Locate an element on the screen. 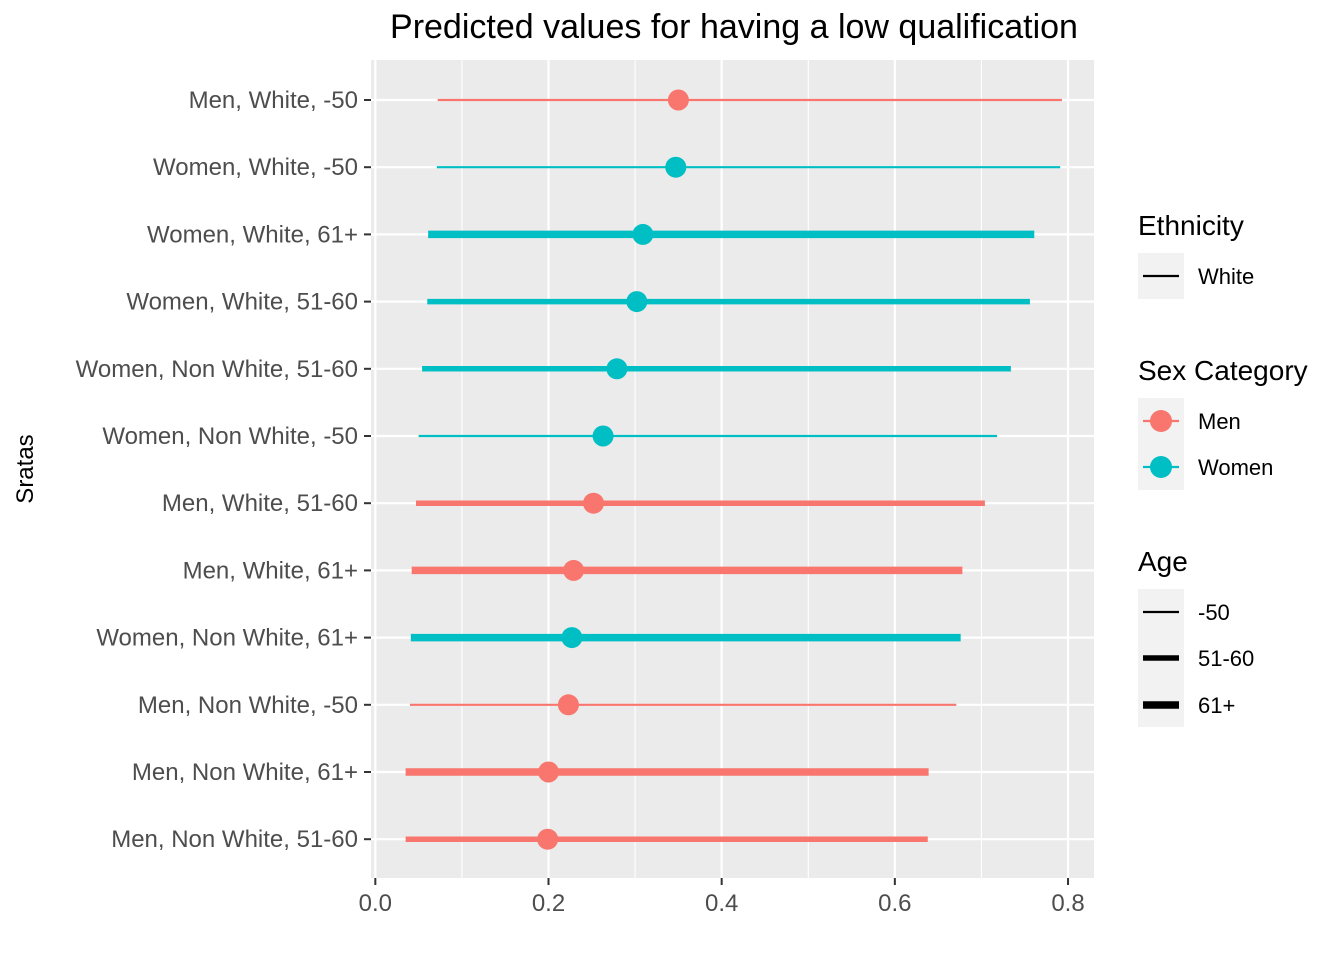  y-tick-label-women-white-61plus: Women, White, 61+ is located at coordinates (252, 234).